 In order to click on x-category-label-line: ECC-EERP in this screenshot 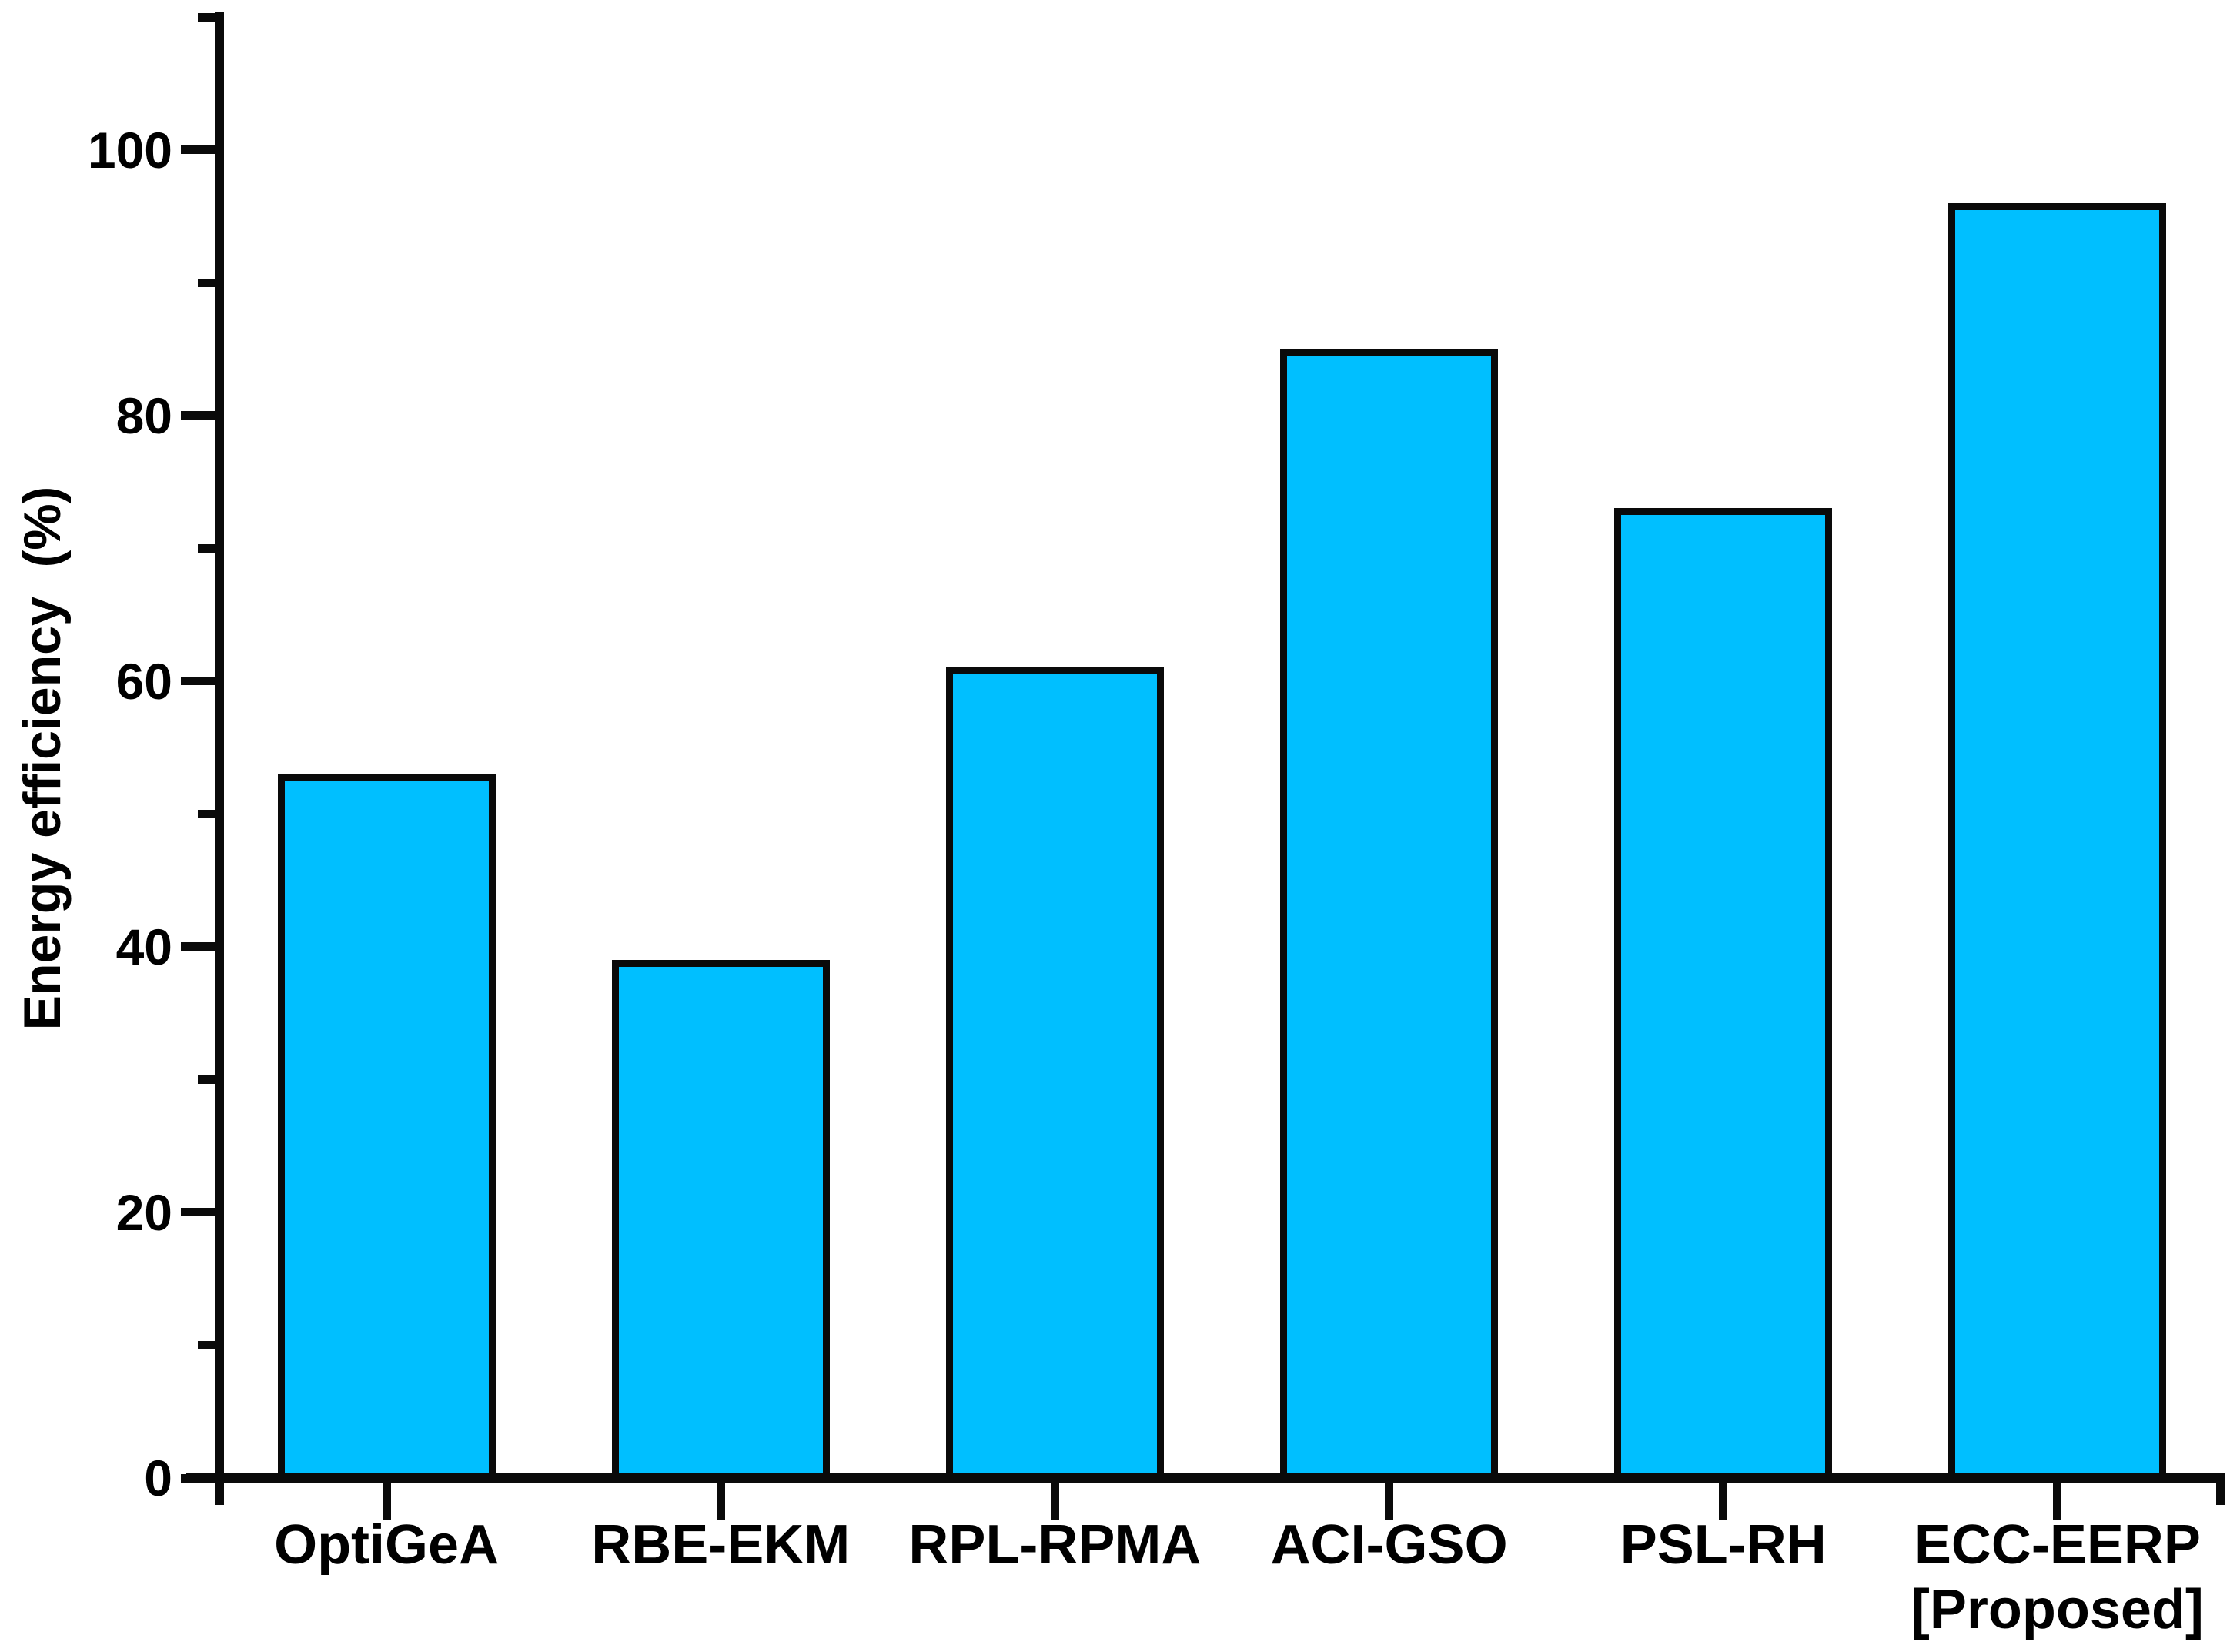, I will do `click(2057, 1545)`.